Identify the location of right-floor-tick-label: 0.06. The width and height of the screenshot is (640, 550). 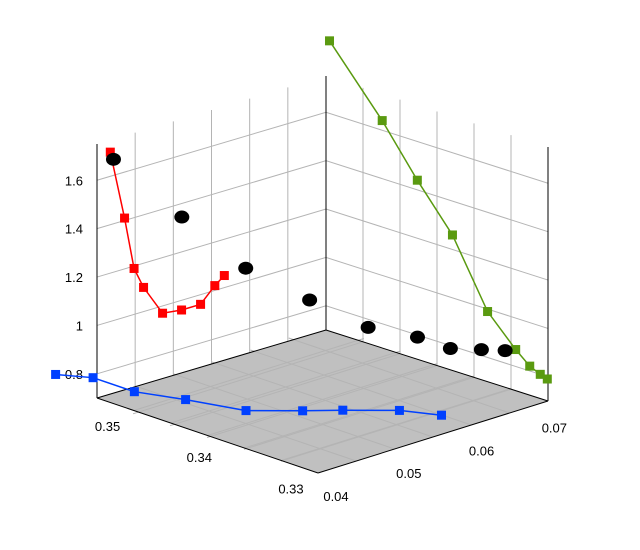
(481, 450).